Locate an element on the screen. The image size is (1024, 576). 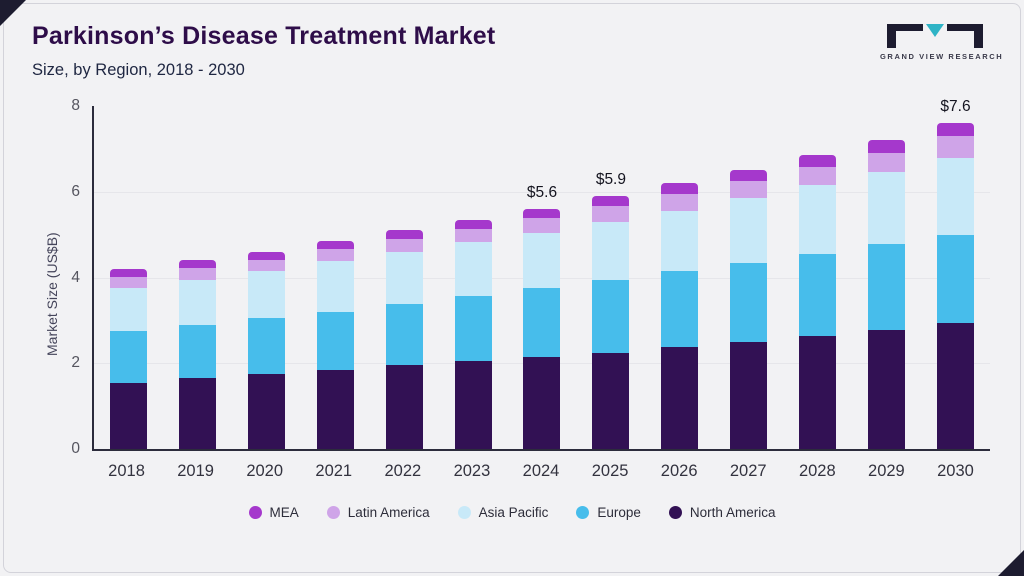
x-tick-2019: 2019 is located at coordinates (195, 471).